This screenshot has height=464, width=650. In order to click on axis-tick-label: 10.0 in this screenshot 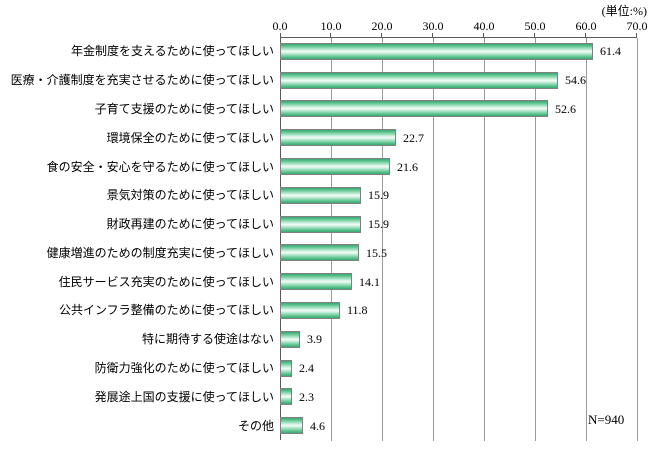, I will do `click(331, 26)`.